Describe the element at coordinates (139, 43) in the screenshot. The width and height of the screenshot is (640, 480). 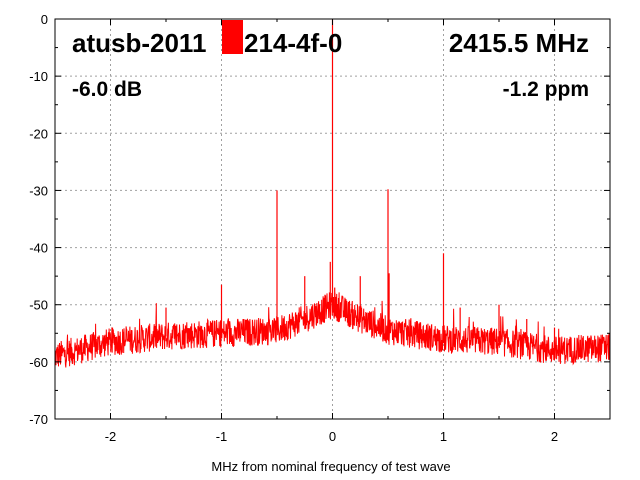
I see `device-label: atusb-2011` at that location.